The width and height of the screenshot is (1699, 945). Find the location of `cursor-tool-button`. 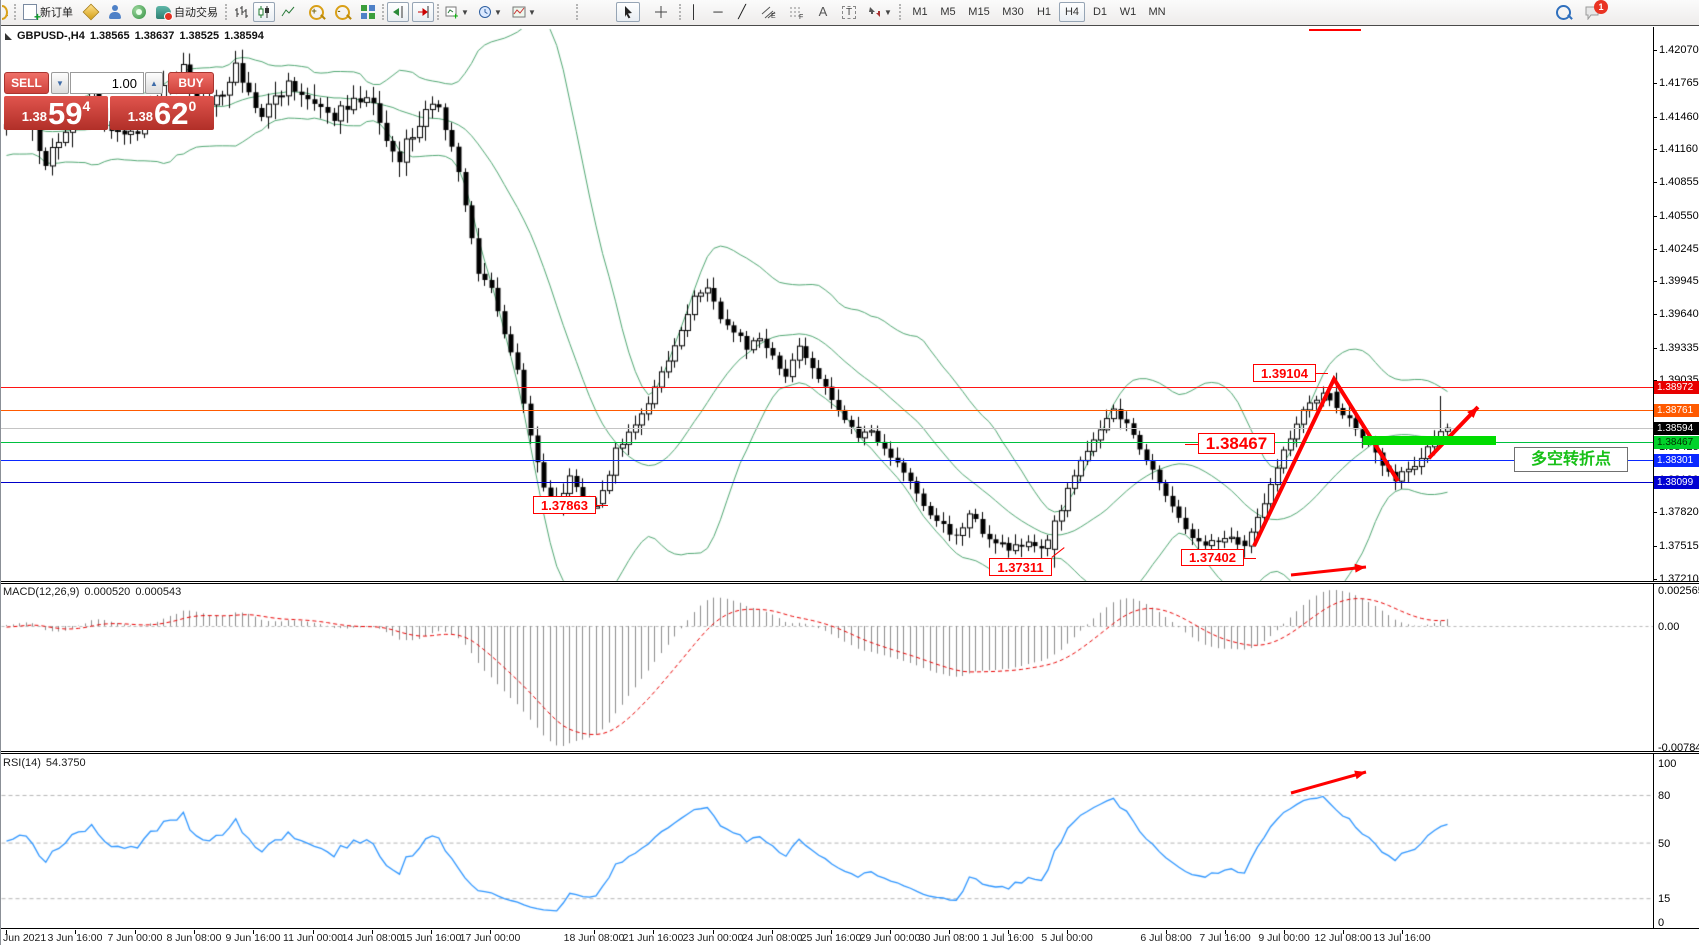

cursor-tool-button is located at coordinates (628, 12).